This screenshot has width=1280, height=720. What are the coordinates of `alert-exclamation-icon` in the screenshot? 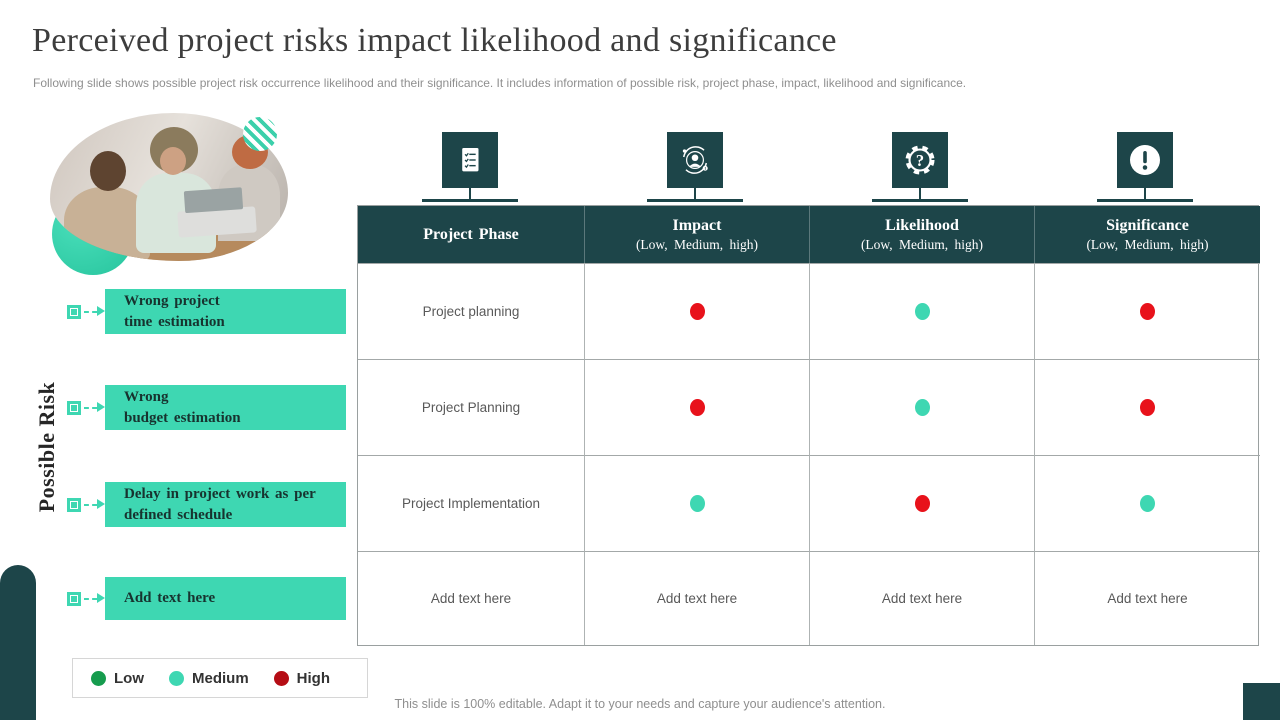 It's located at (1145, 160).